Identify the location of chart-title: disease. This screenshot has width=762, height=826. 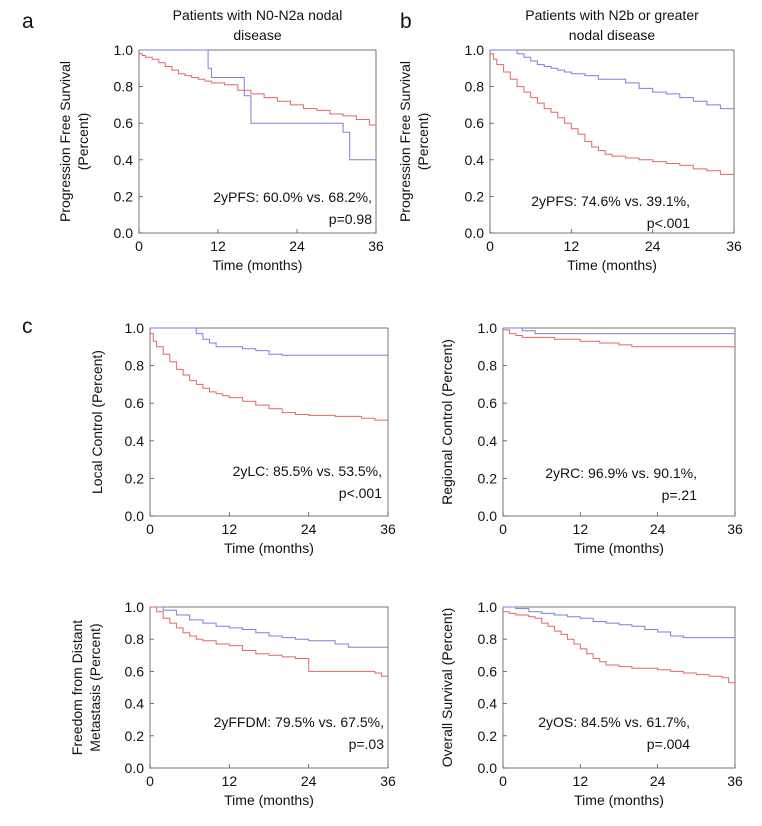
(257, 35).